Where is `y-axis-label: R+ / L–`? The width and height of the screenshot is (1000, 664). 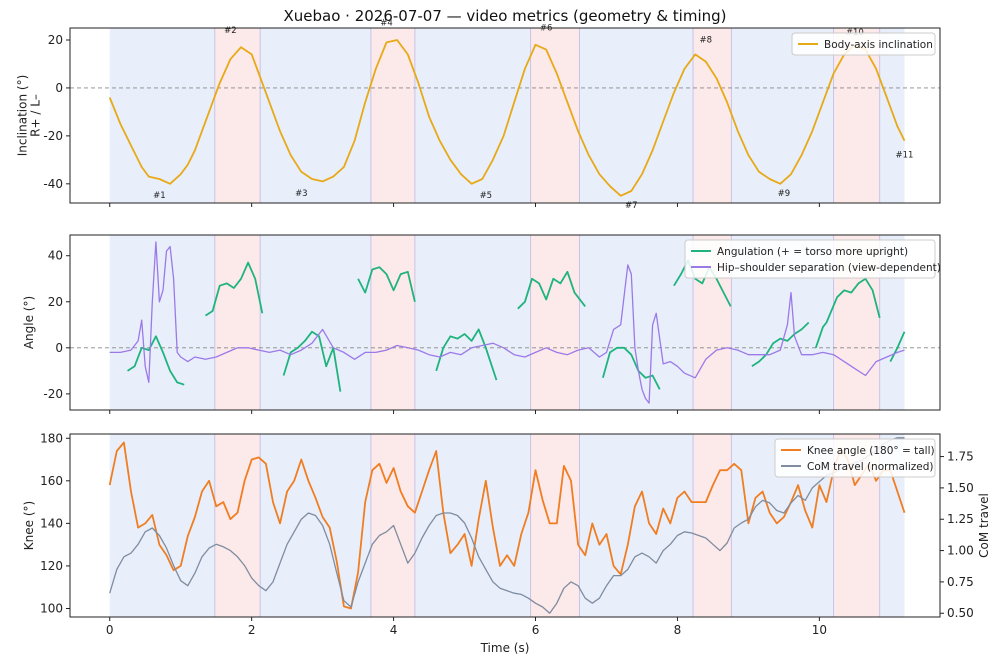
y-axis-label: R+ / L– is located at coordinates (36, 115).